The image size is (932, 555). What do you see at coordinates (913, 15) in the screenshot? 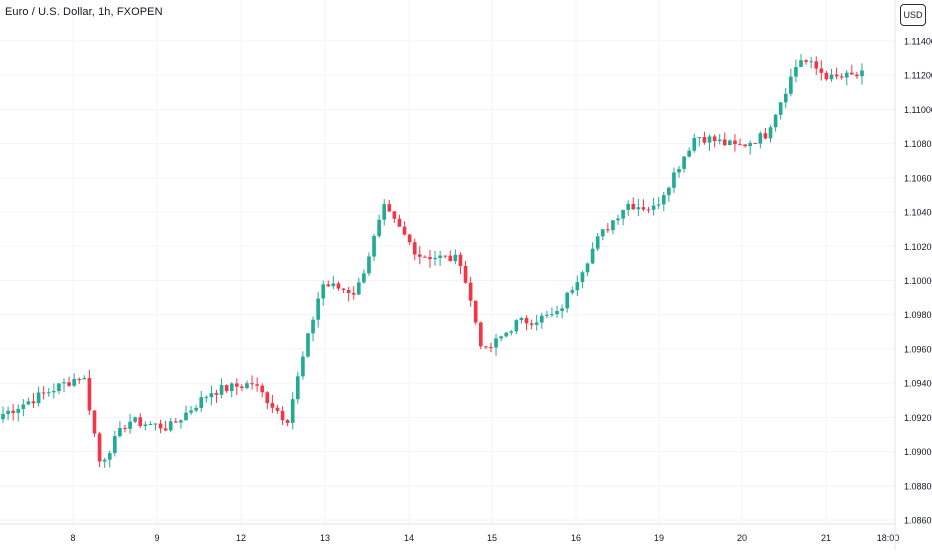
I see `currency-button: USD` at bounding box center [913, 15].